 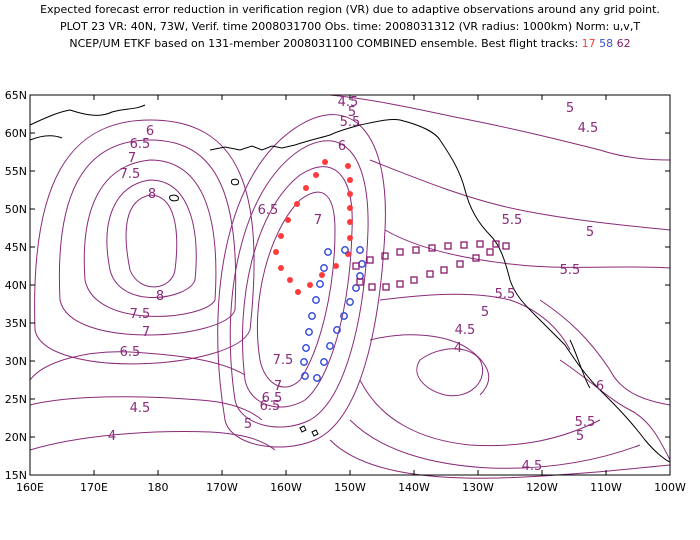 I want to click on lat-label: 30N, so click(x=16, y=361).